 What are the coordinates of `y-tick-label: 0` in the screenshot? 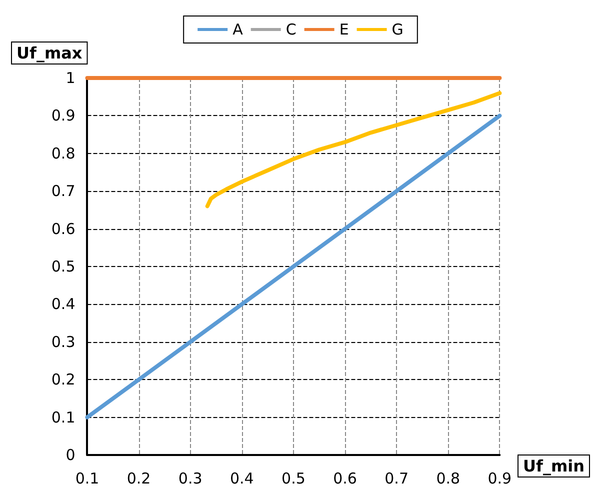 It's located at (71, 455).